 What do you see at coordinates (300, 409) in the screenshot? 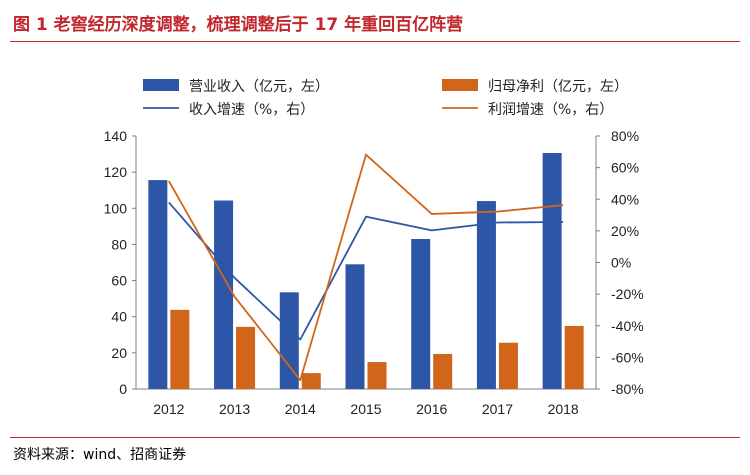
I see `x-tick-label: 2014` at bounding box center [300, 409].